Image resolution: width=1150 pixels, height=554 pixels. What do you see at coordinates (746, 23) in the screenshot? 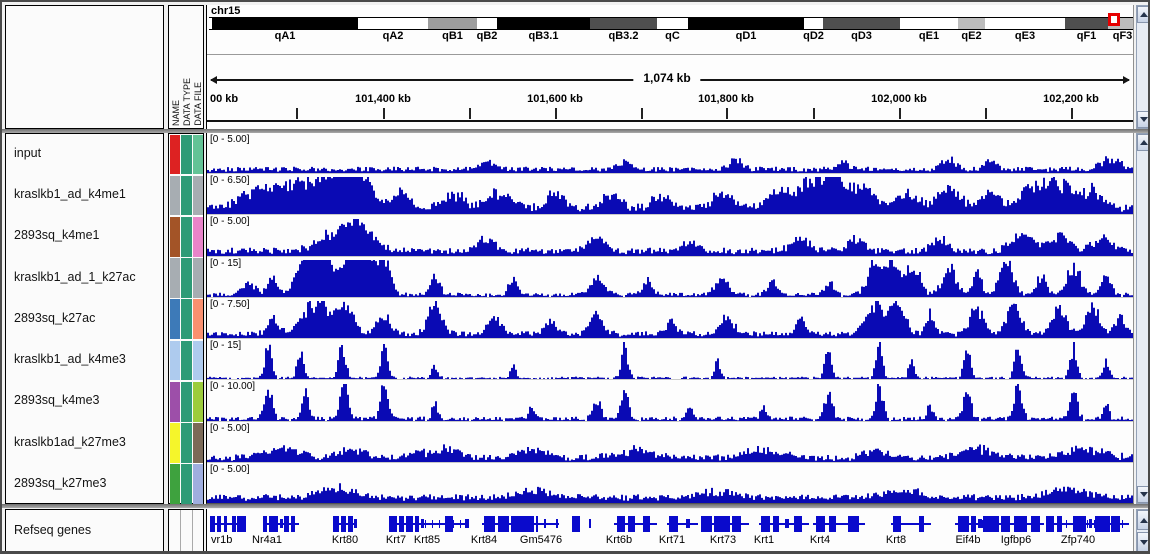
I see `cytoband-qD1` at bounding box center [746, 23].